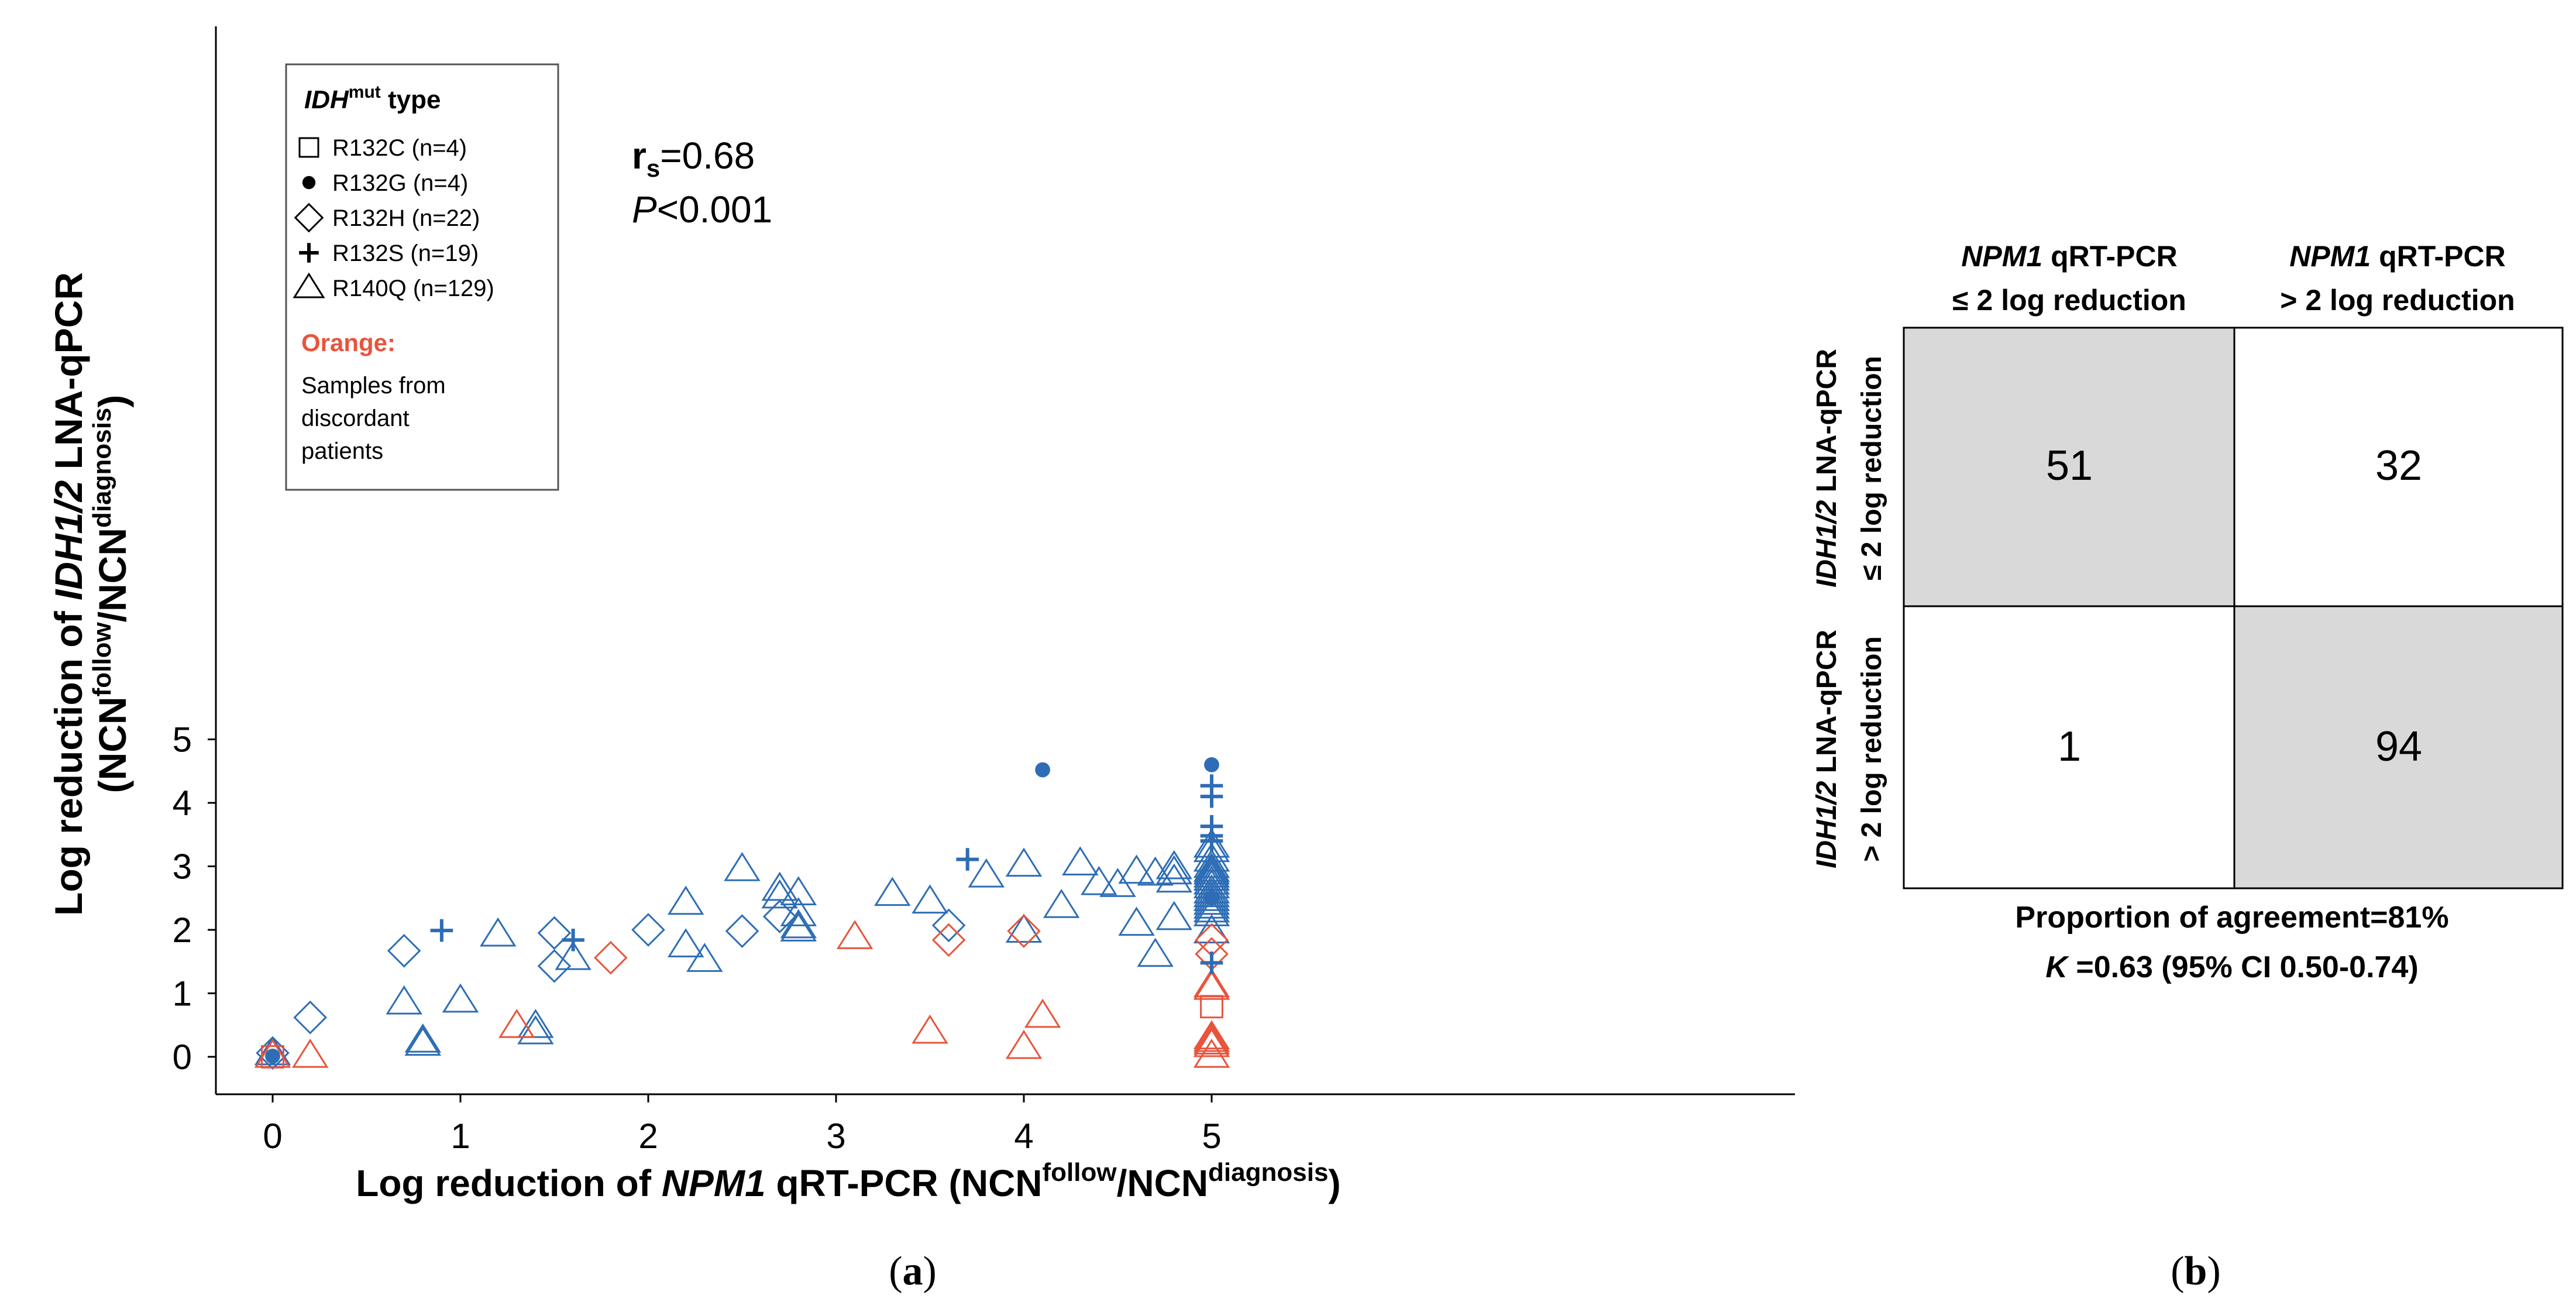 This screenshot has width=2576, height=1302. Describe the element at coordinates (2057, 967) in the screenshot. I see `kappa-symbol: K` at that location.